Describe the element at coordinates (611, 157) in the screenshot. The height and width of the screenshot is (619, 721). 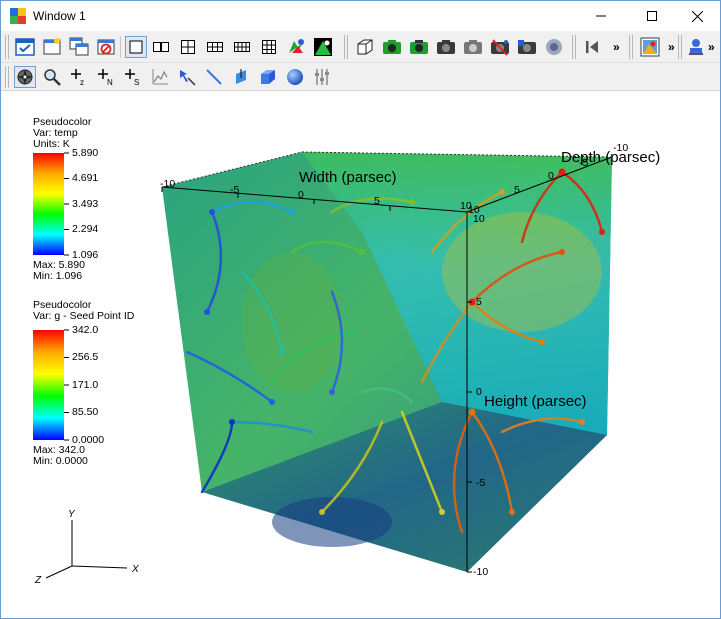
I see `depth-axis-title: Depth (parsec)` at that location.